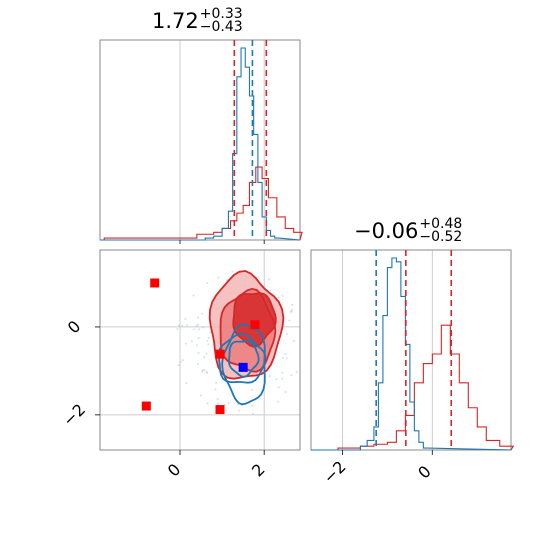  I want to click on right-title-value: −0.06, so click(386, 231).